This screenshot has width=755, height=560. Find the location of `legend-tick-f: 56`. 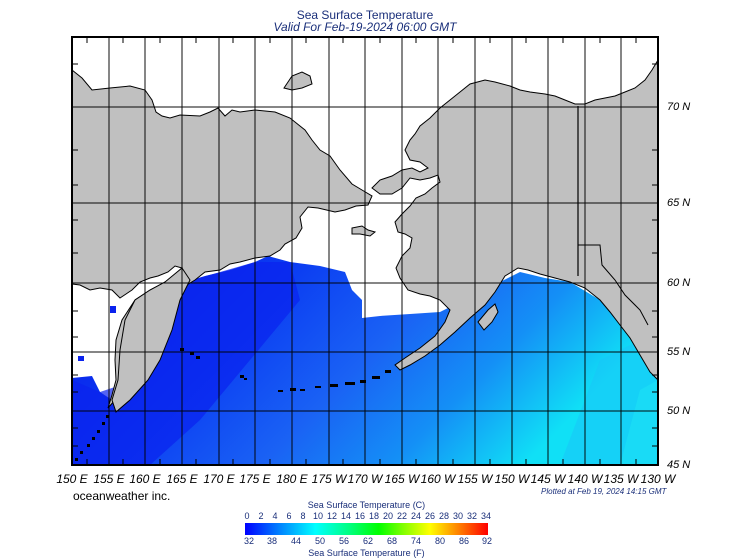

legend-tick-f: 56 is located at coordinates (344, 541).